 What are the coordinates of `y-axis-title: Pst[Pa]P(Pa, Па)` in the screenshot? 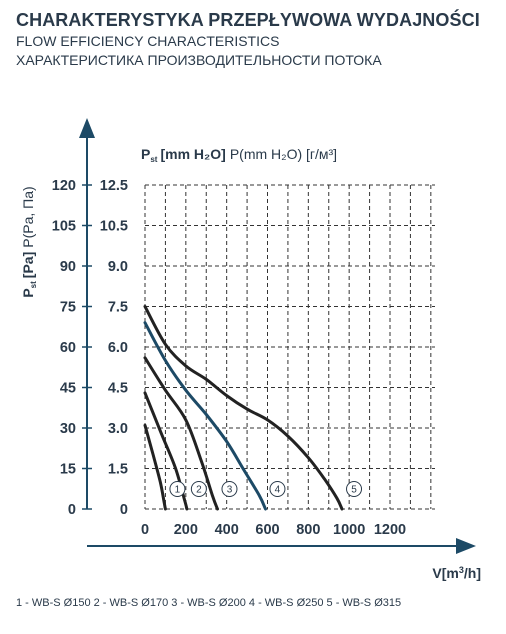 It's located at (29, 241).